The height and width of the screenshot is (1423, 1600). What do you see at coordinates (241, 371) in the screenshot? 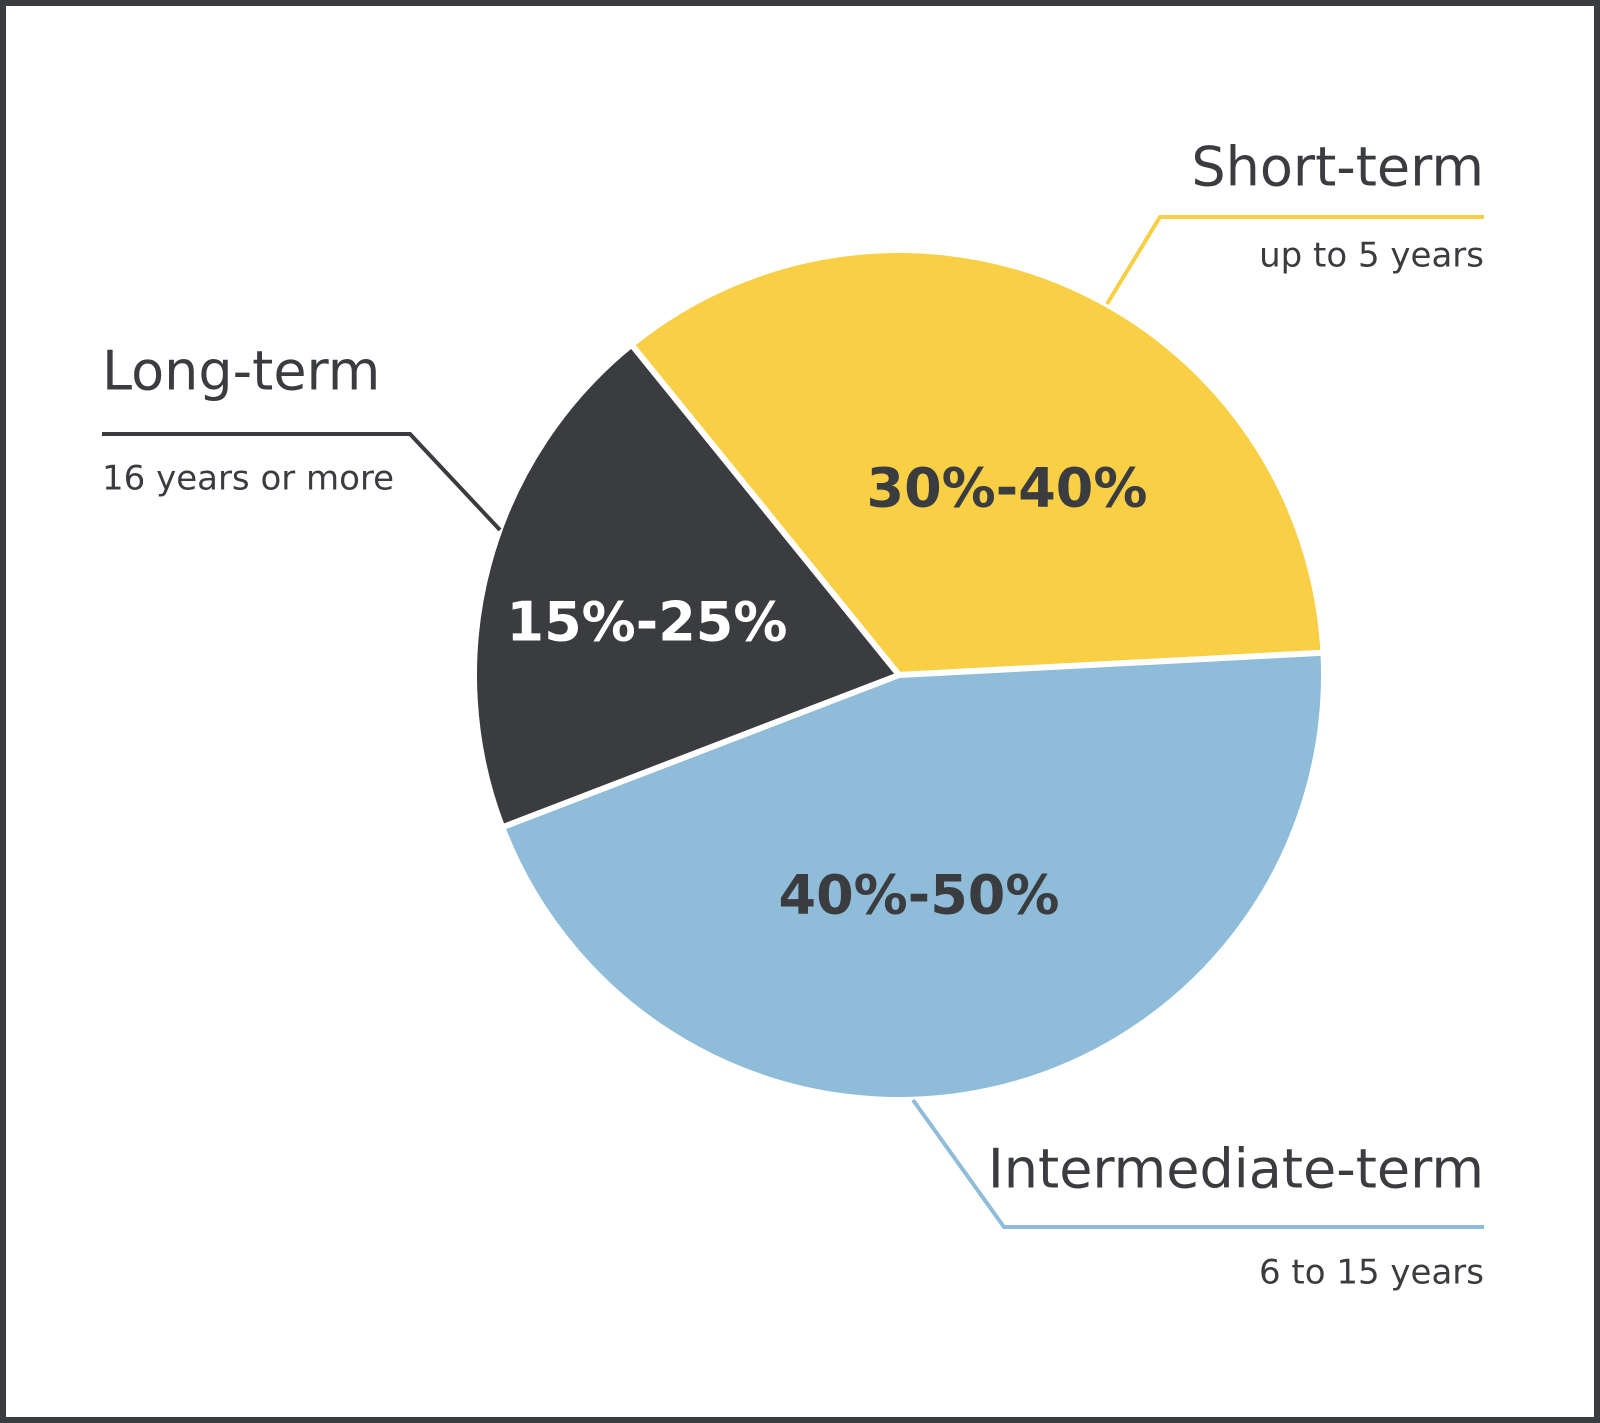
I see `legend-label: Long-term` at bounding box center [241, 371].